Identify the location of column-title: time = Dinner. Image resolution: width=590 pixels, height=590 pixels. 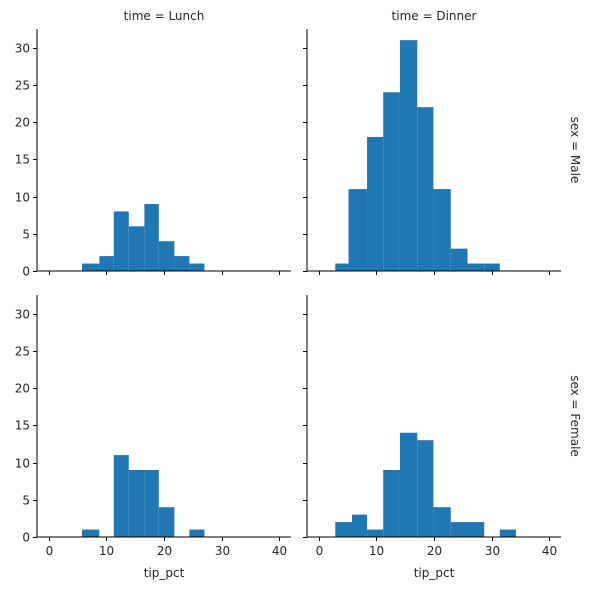
(434, 16).